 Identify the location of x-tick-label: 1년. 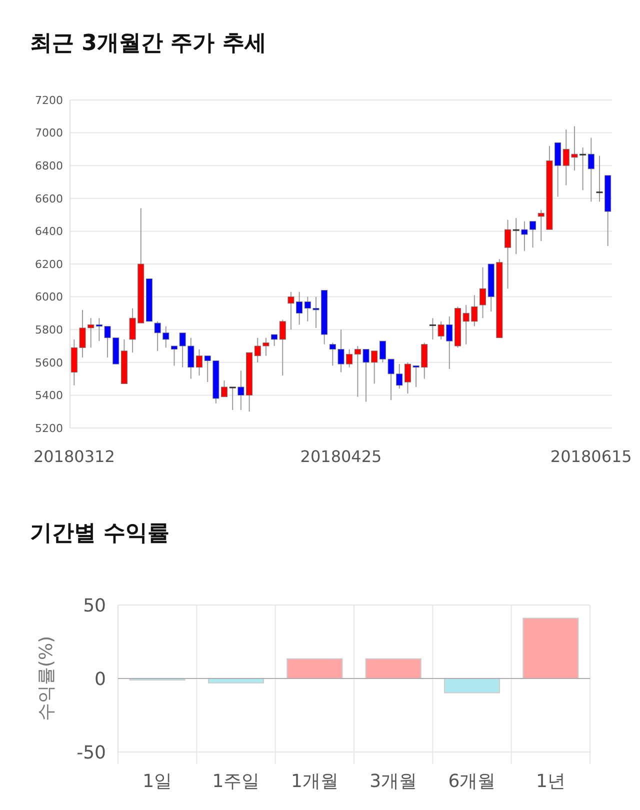
(551, 781).